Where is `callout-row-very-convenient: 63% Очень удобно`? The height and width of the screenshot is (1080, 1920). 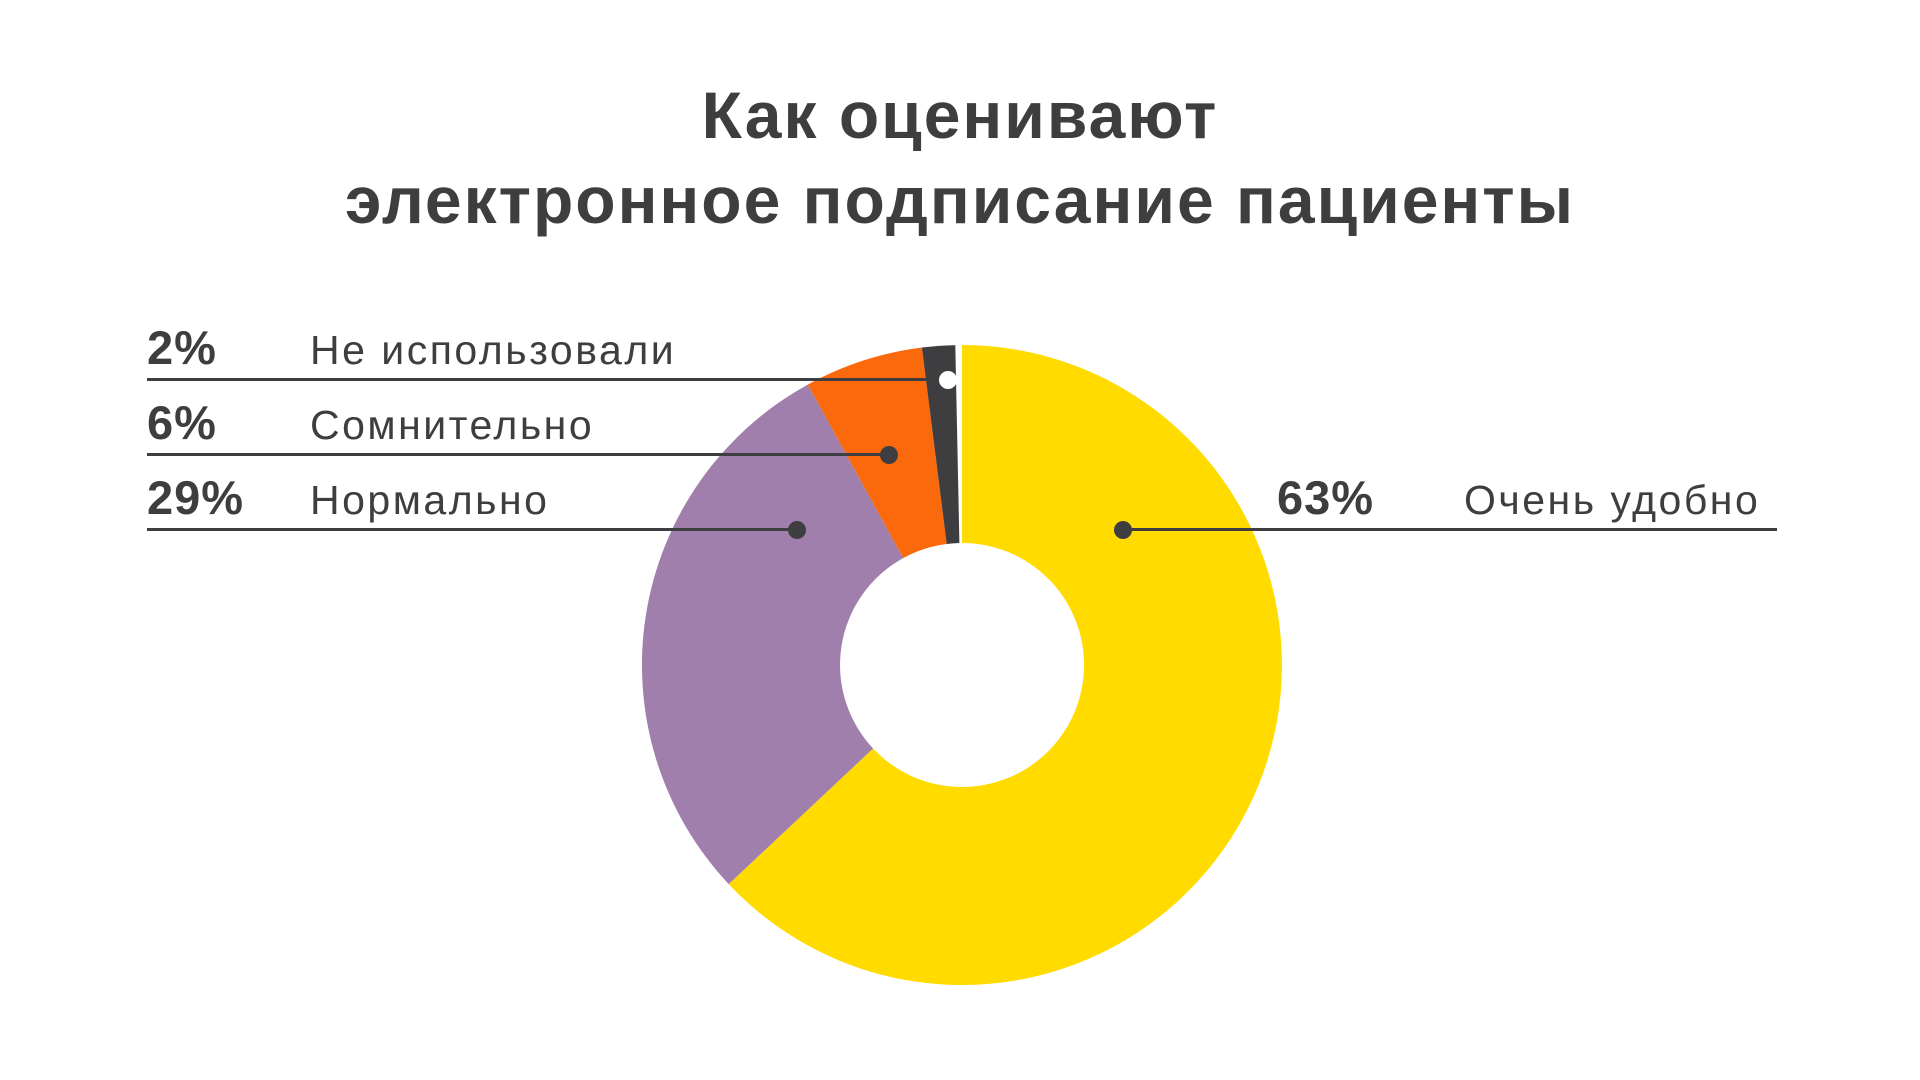
callout-row-very-convenient: 63% Очень удобно is located at coordinates (1518, 503).